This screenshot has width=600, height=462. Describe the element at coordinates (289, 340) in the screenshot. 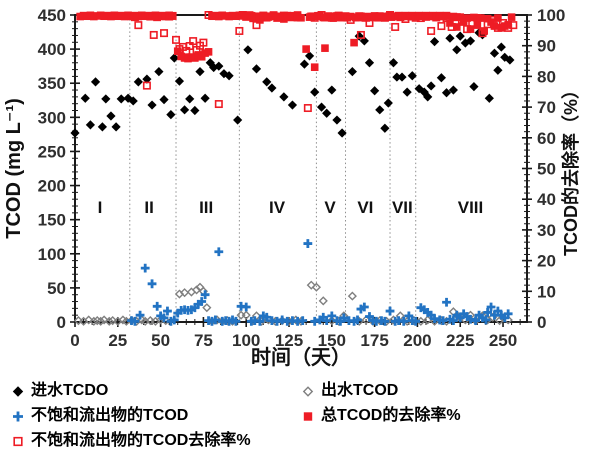

I see `svg-text: 125` at that location.